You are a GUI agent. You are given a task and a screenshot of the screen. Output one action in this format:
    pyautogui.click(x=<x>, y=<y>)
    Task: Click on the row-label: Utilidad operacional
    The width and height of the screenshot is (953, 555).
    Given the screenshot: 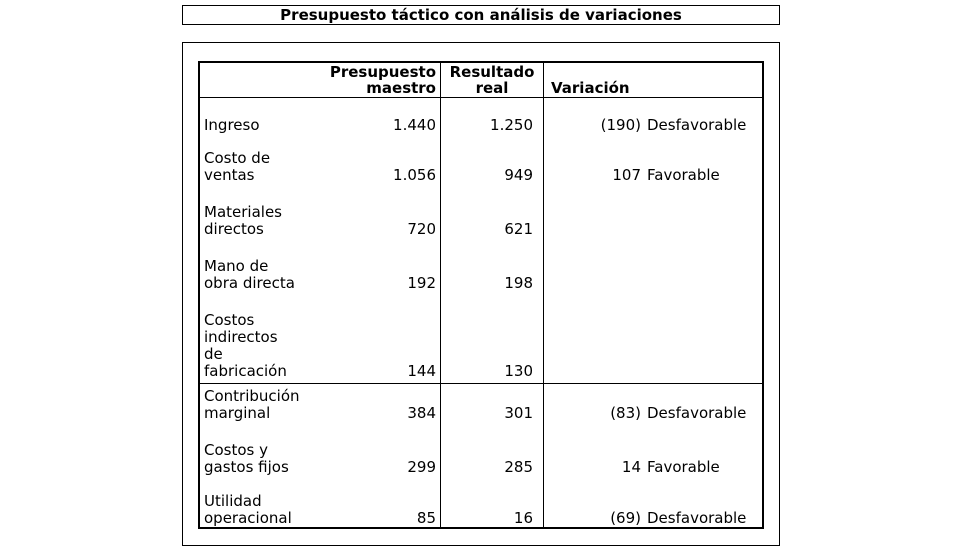 What is the action you would take?
    pyautogui.click(x=248, y=509)
    